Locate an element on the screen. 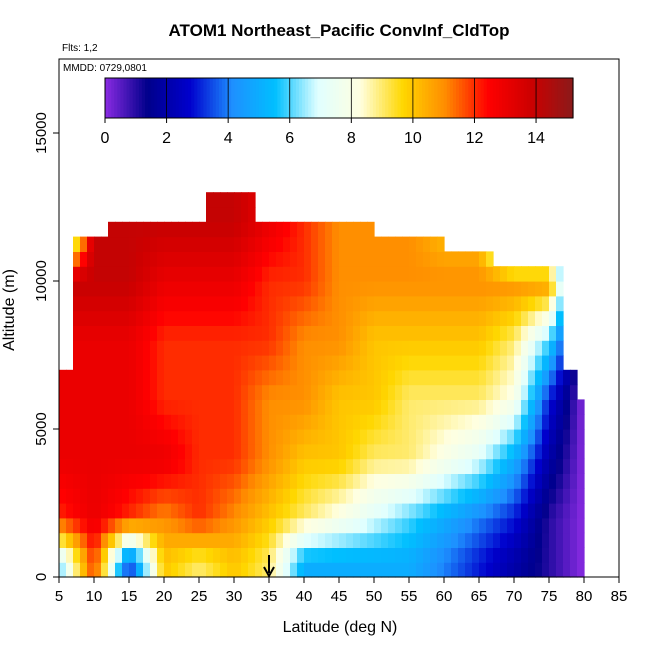  latitude-marker-arrow is located at coordinates (269, 567).